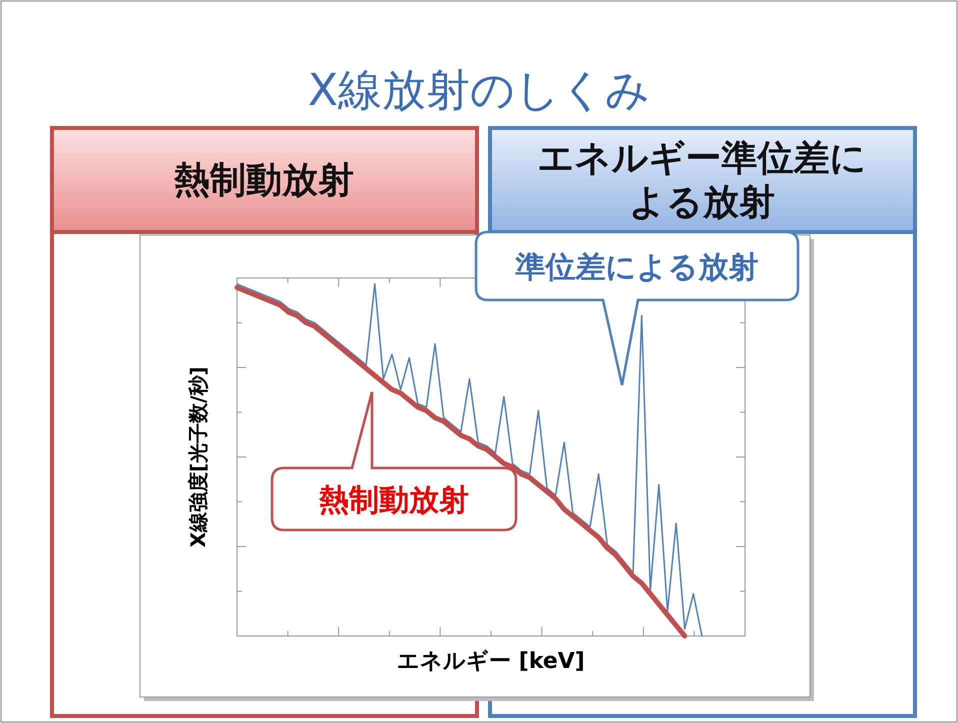  What do you see at coordinates (198, 457) in the screenshot?
I see `y-axis-title: X線強度[光子数/秒]` at bounding box center [198, 457].